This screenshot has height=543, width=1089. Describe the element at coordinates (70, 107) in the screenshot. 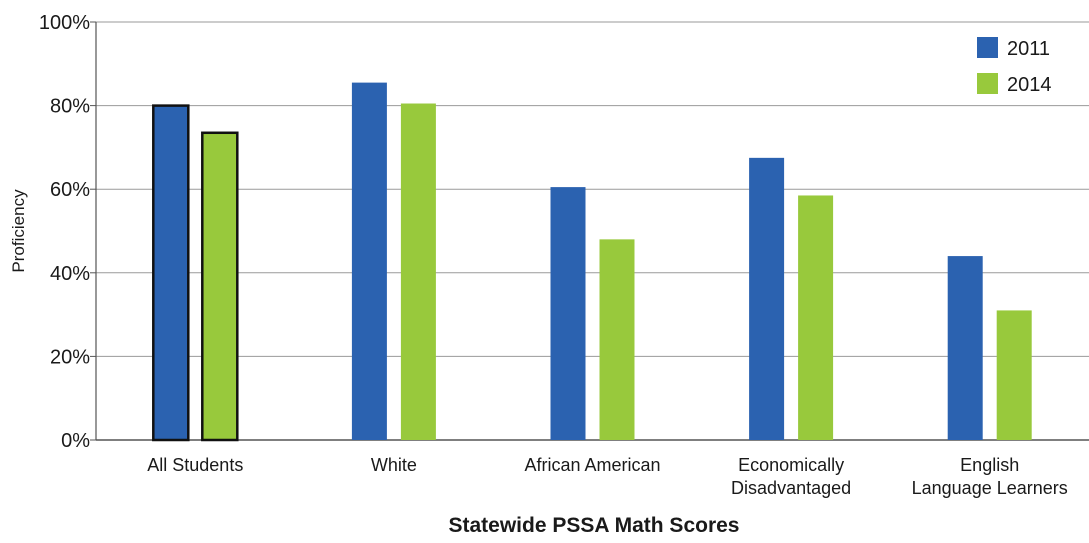

I see `y-tick-label: 80%` at that location.